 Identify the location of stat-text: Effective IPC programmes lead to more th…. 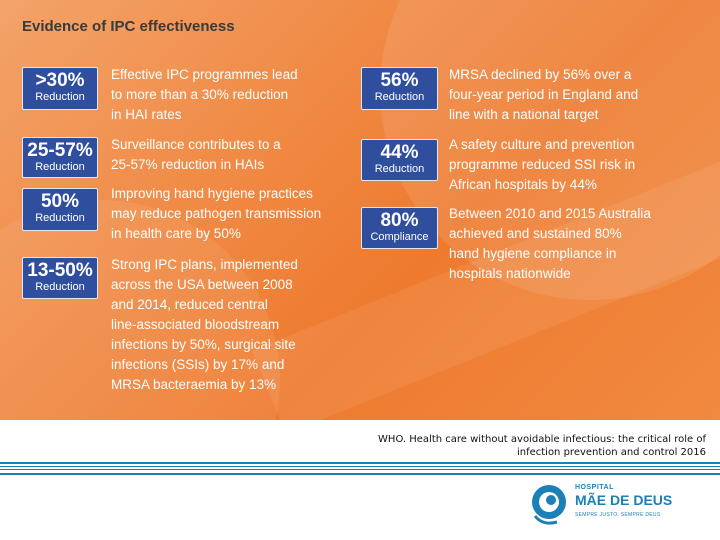
(204, 95).